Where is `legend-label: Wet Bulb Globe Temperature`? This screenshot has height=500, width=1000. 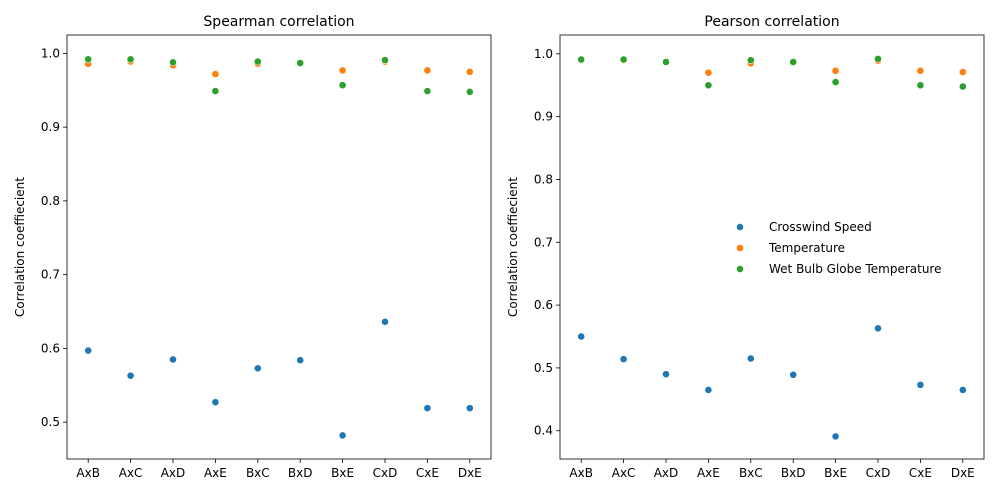
legend-label: Wet Bulb Globe Temperature is located at coordinates (855, 269).